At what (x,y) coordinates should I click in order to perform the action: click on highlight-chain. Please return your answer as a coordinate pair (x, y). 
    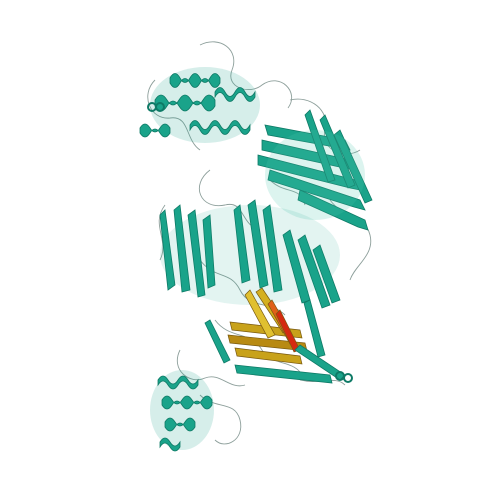
    Looking at the image, I should click on (267, 326).